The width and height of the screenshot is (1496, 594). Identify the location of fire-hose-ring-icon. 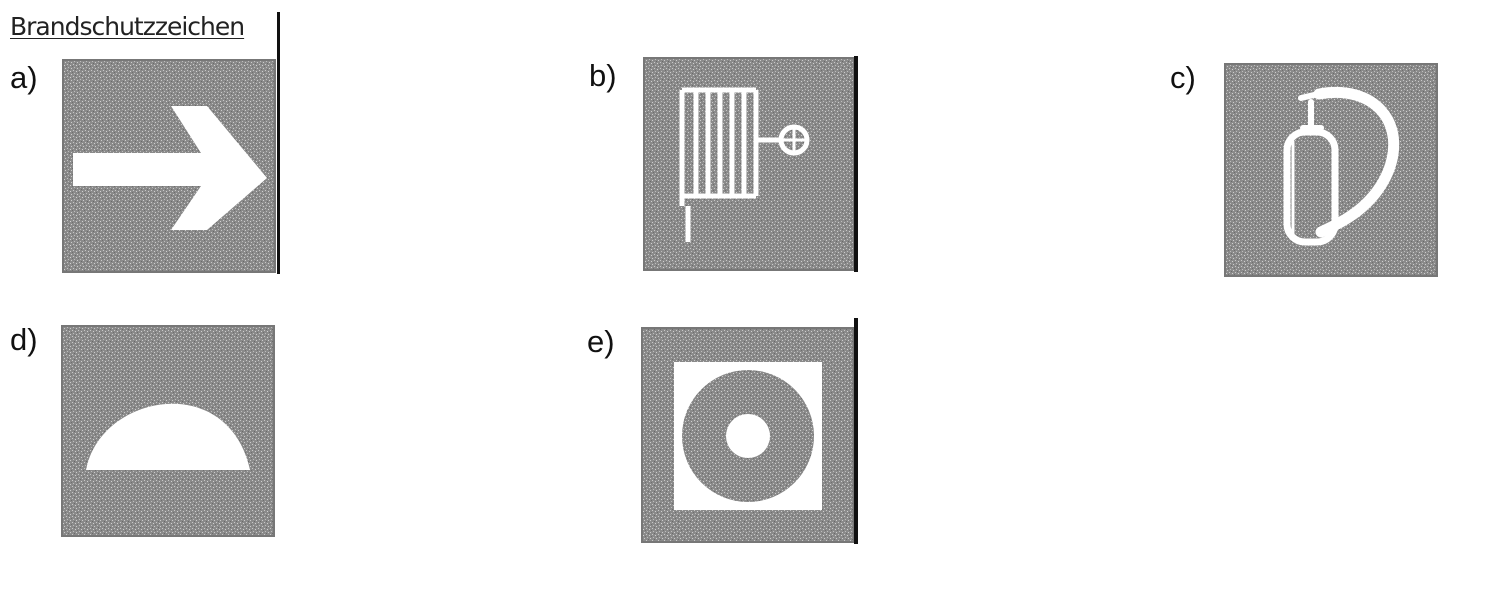
(750, 431).